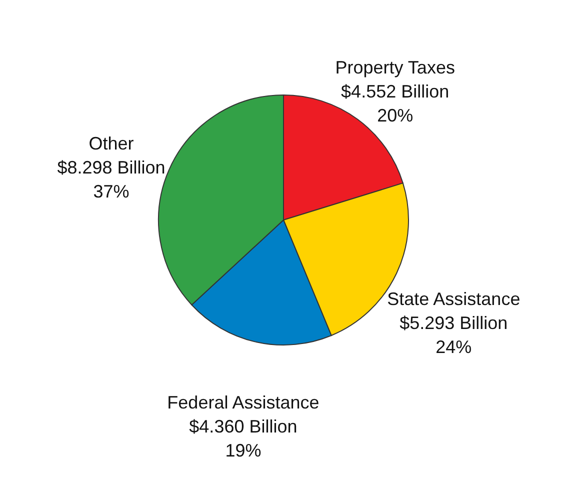  What do you see at coordinates (243, 438) in the screenshot?
I see `data-label: $4.360 Billion 19%` at bounding box center [243, 438].